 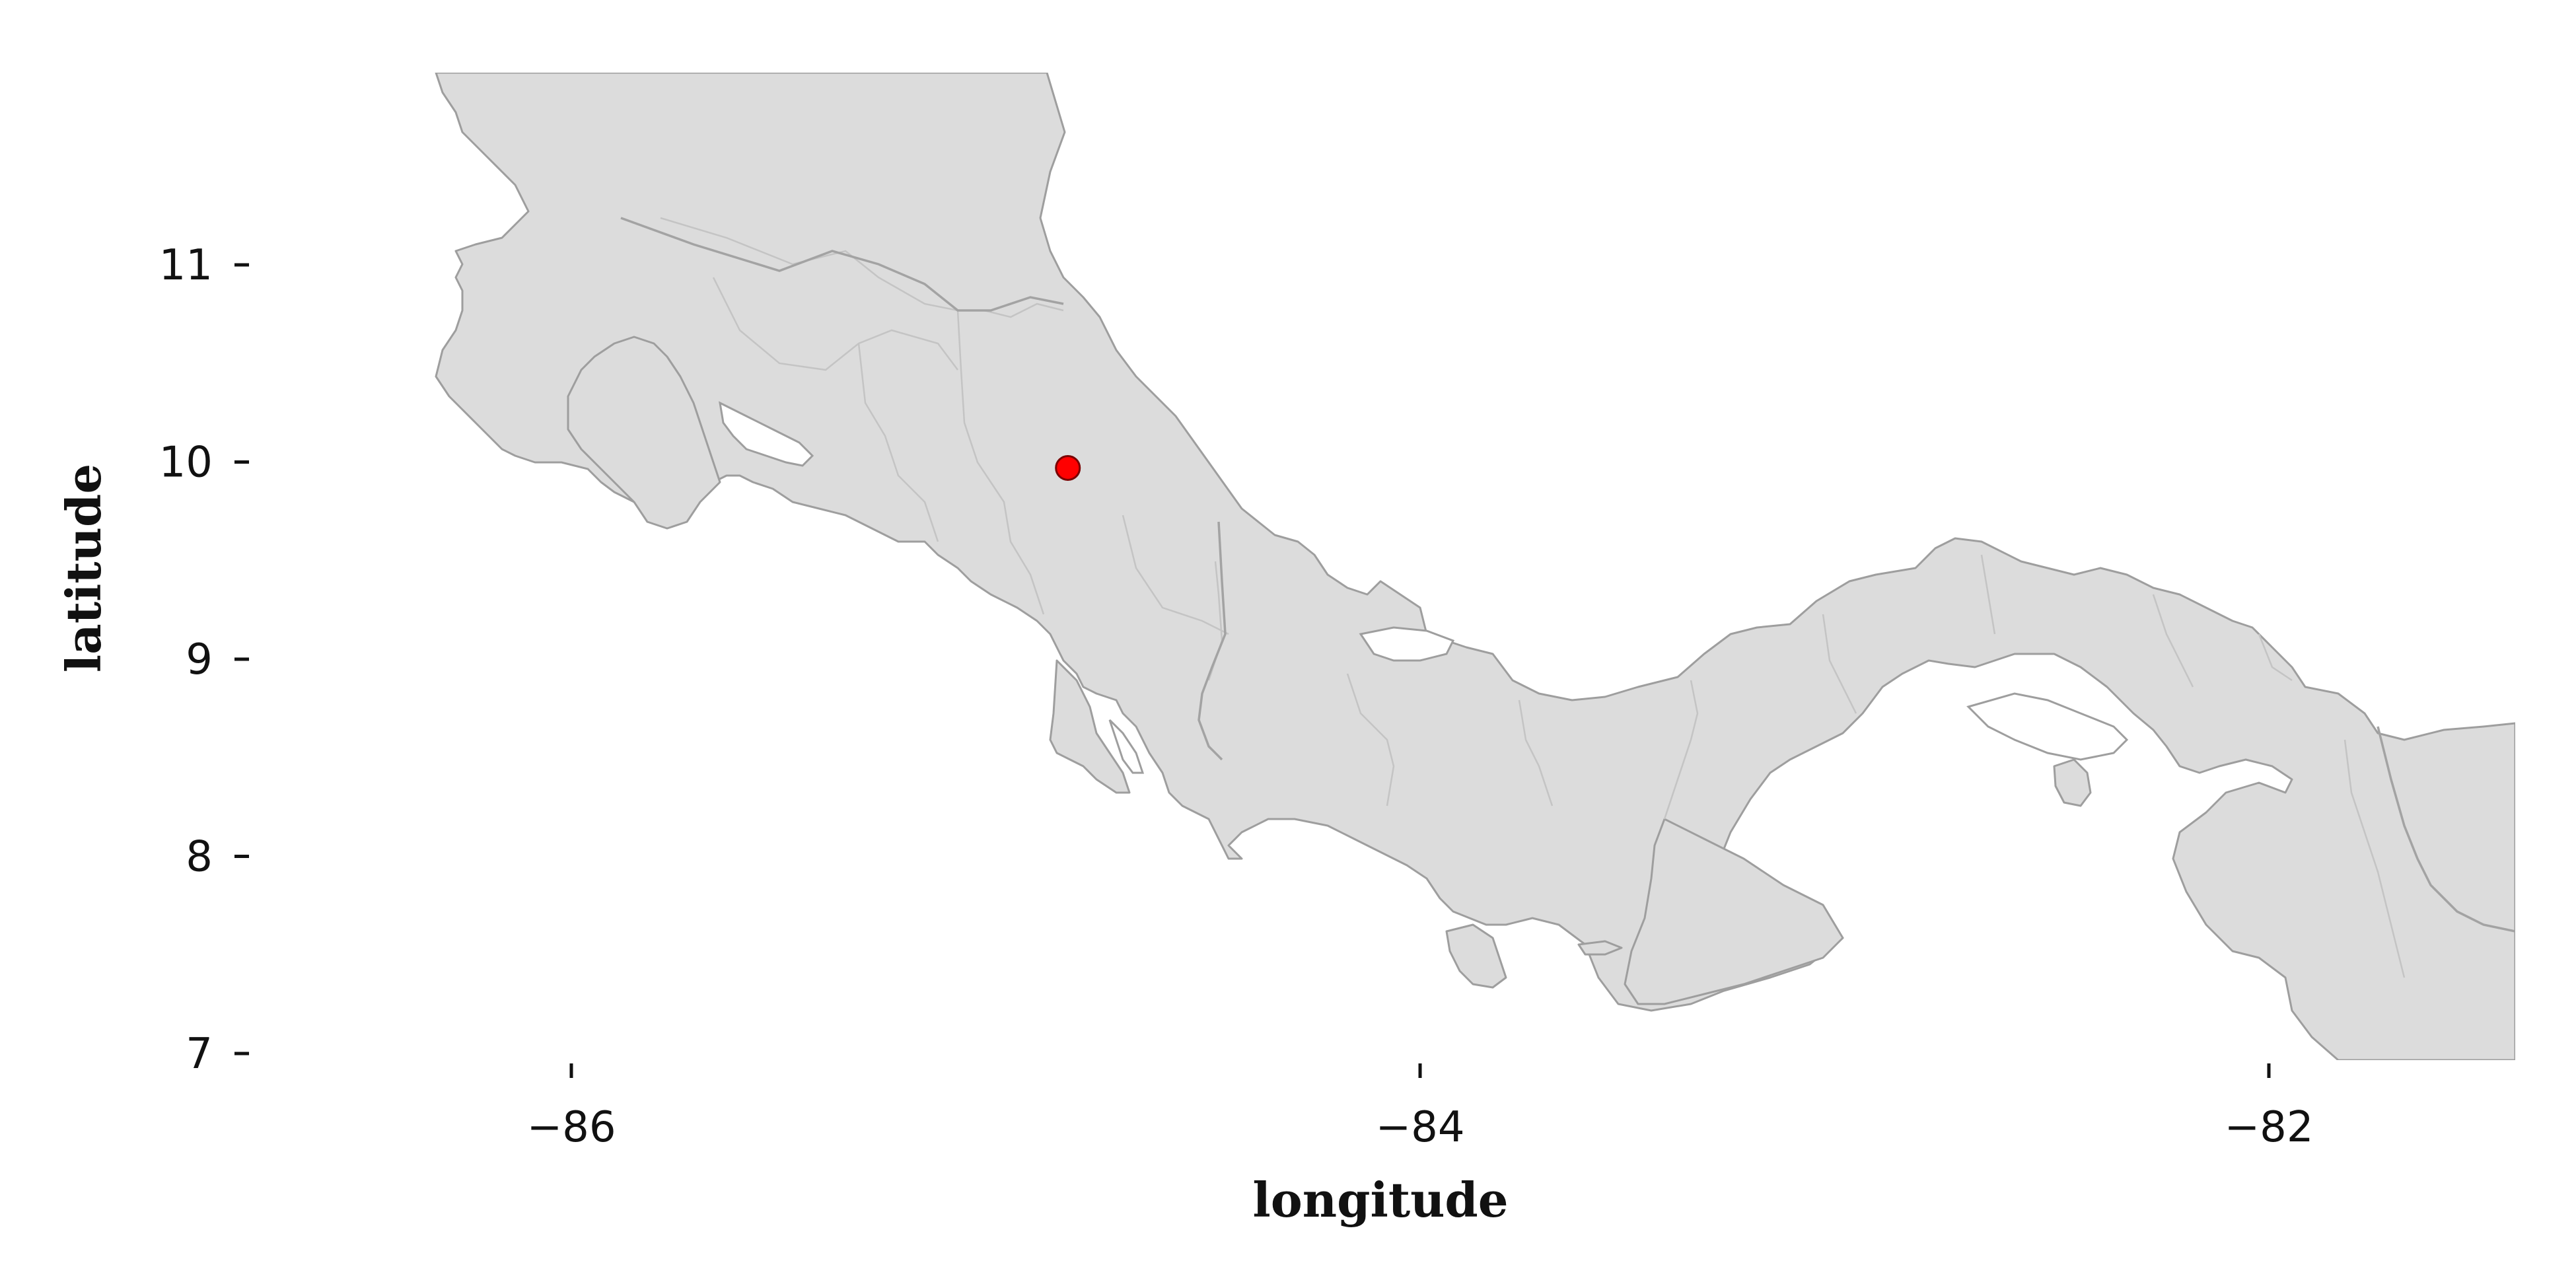 What do you see at coordinates (186, 265) in the screenshot?
I see `y-tick-label: 11` at bounding box center [186, 265].